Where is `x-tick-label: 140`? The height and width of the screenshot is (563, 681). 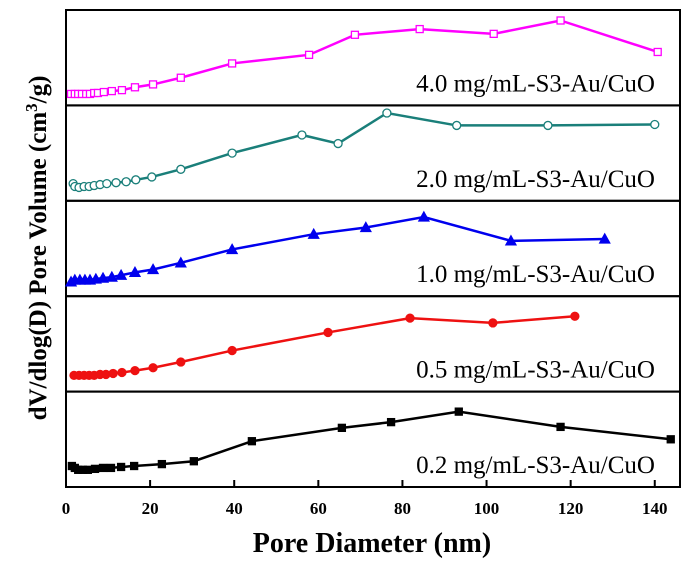 x-tick-label: 140 is located at coordinates (655, 508).